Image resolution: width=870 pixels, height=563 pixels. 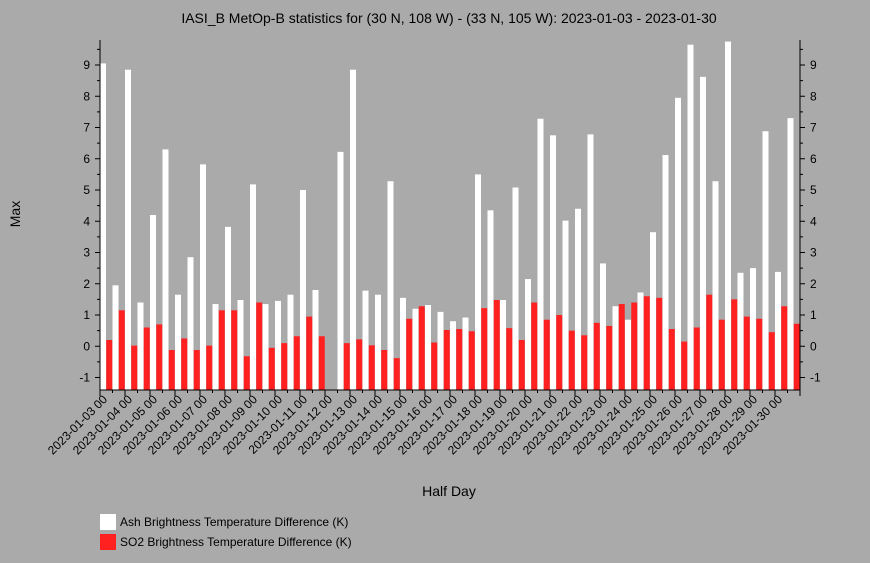 What do you see at coordinates (813, 128) in the screenshot?
I see `y-tick-label-right: 7` at bounding box center [813, 128].